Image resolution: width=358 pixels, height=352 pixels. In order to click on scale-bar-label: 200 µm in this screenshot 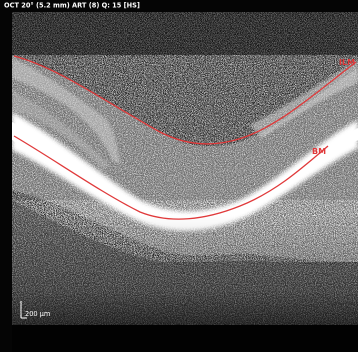, I will do `click(37, 314)`.